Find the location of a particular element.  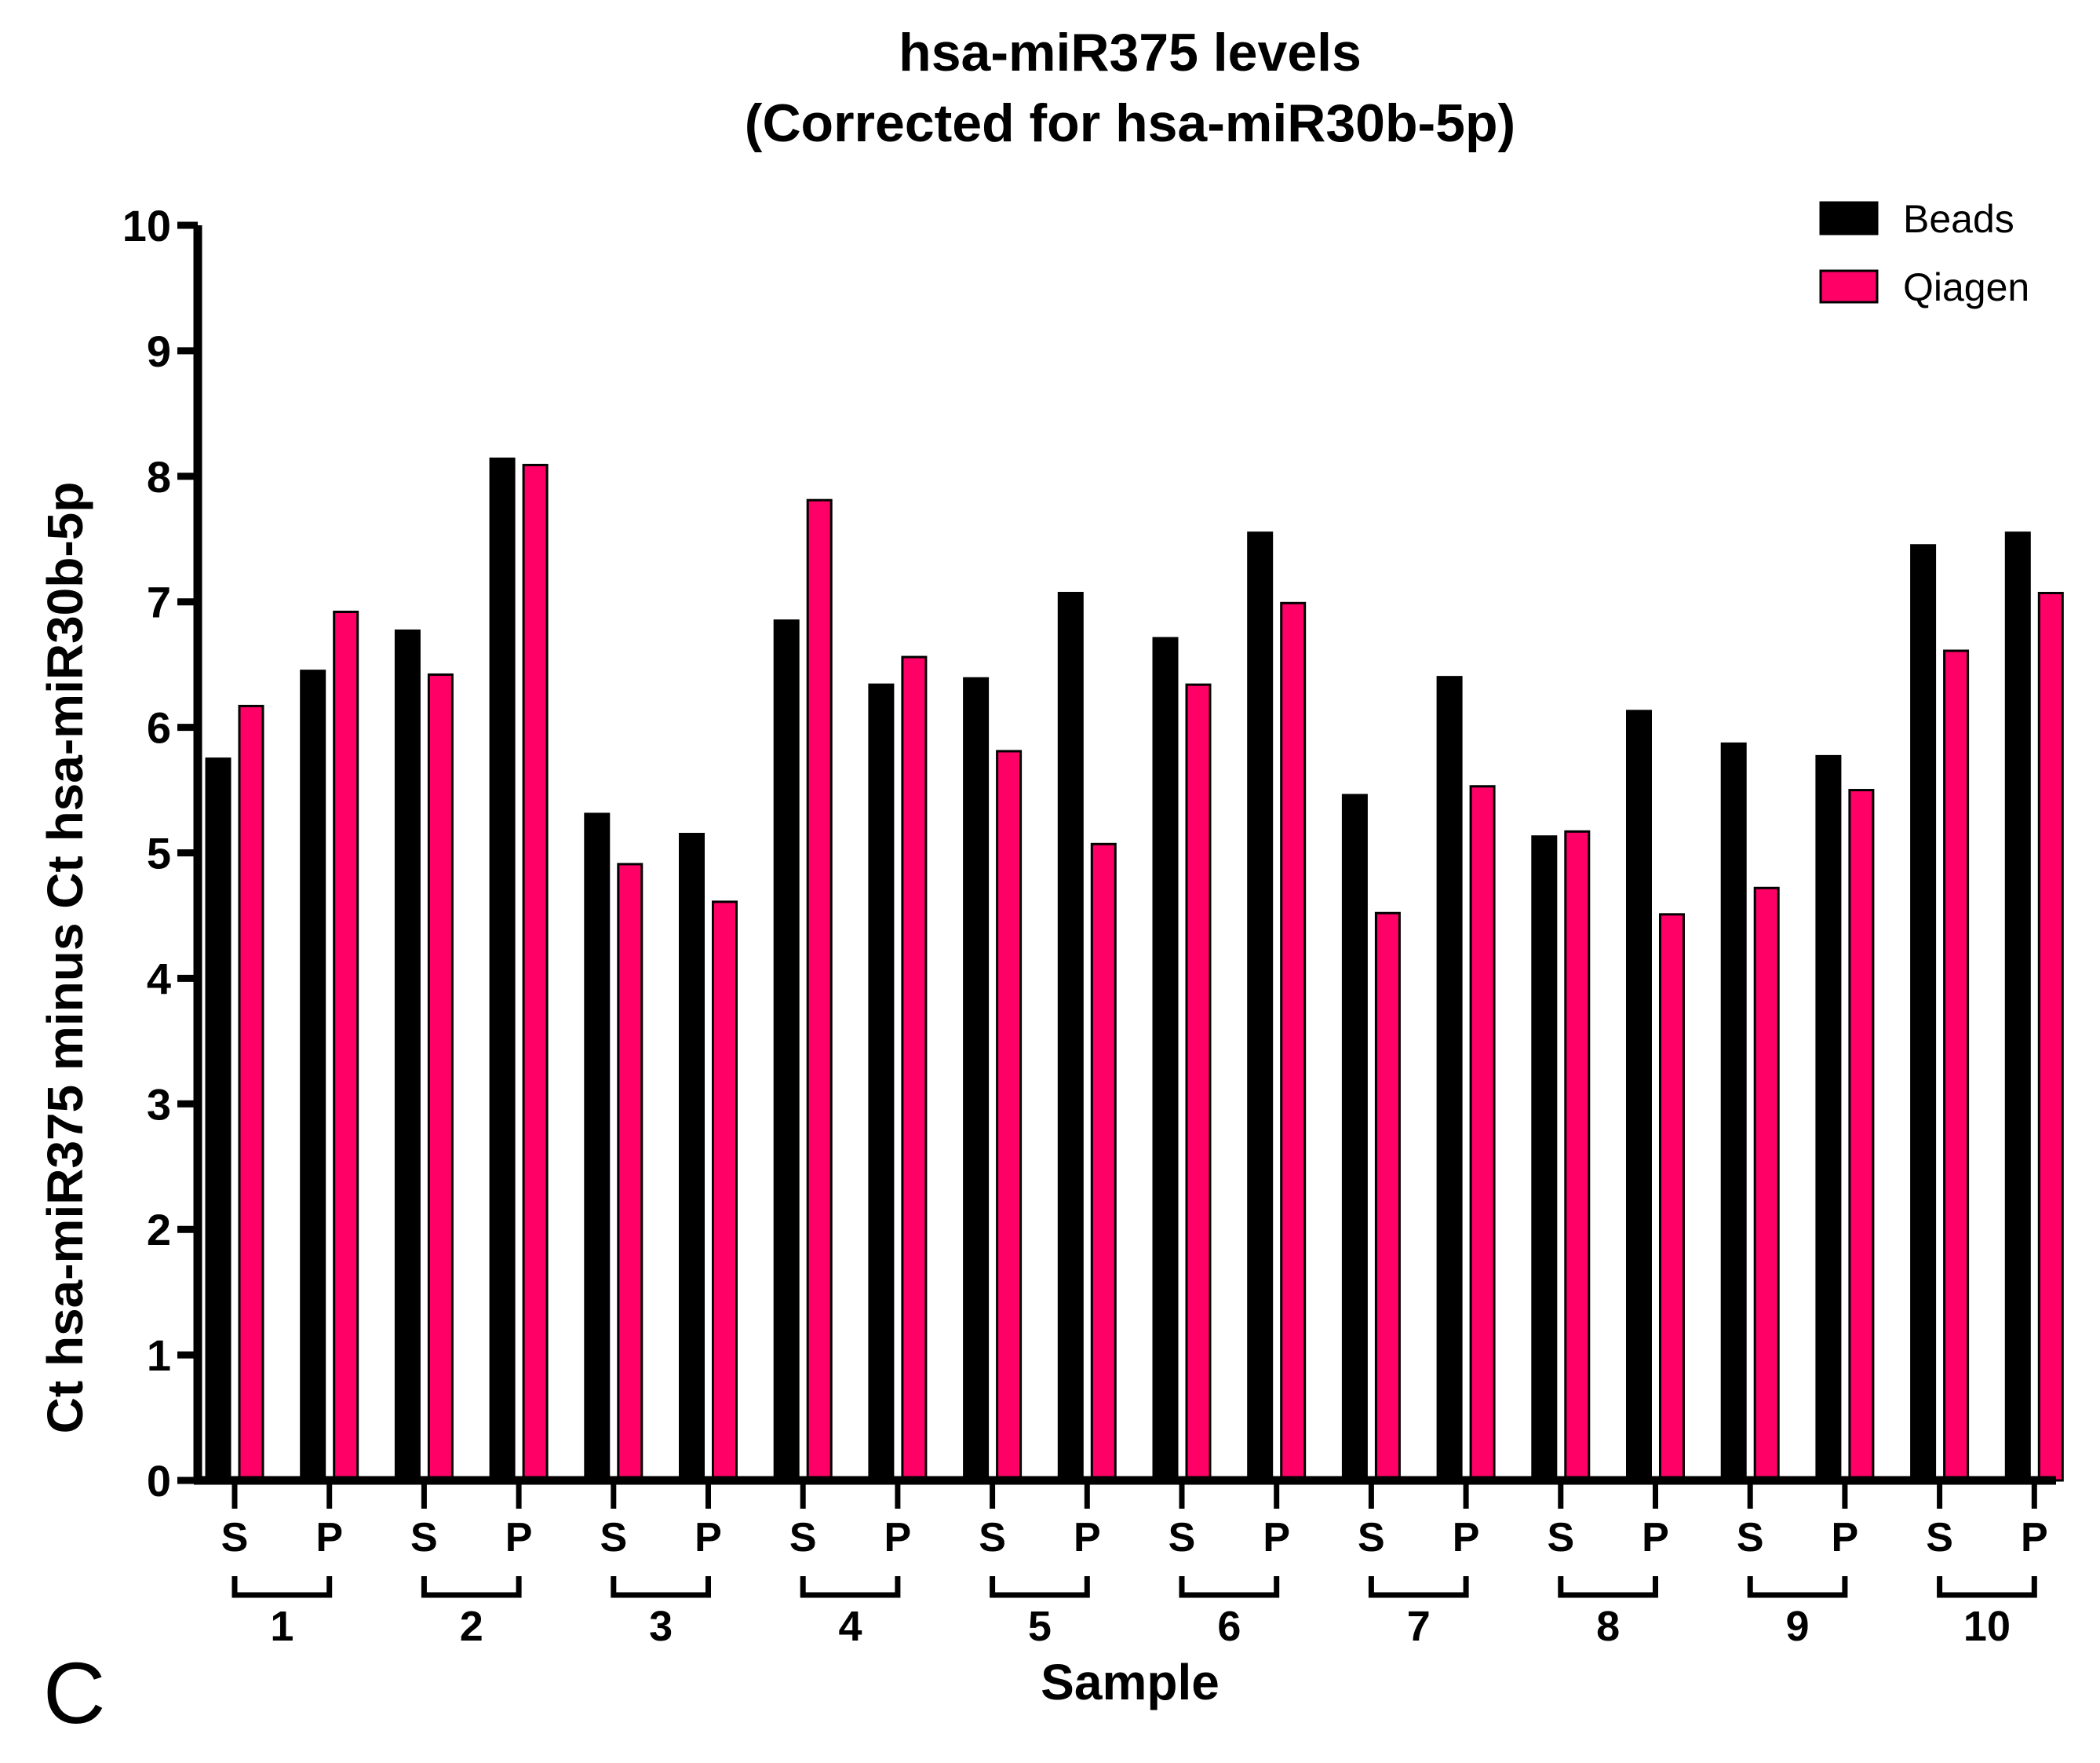

legend-swatch-qiagen is located at coordinates (1849, 286).